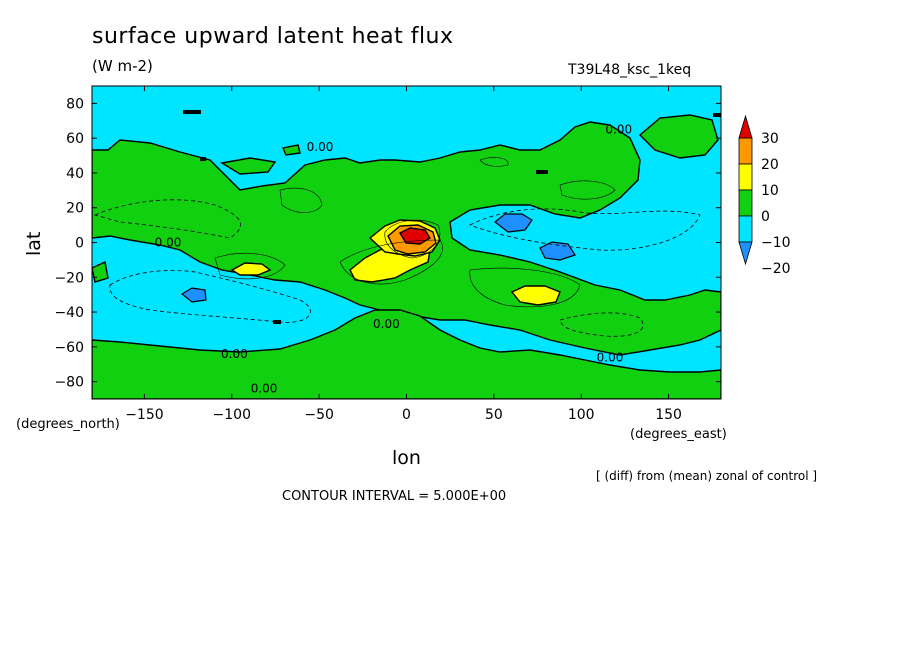 The width and height of the screenshot is (904, 654). Describe the element at coordinates (34, 244) in the screenshot. I see `y-axis-label: lat` at that location.